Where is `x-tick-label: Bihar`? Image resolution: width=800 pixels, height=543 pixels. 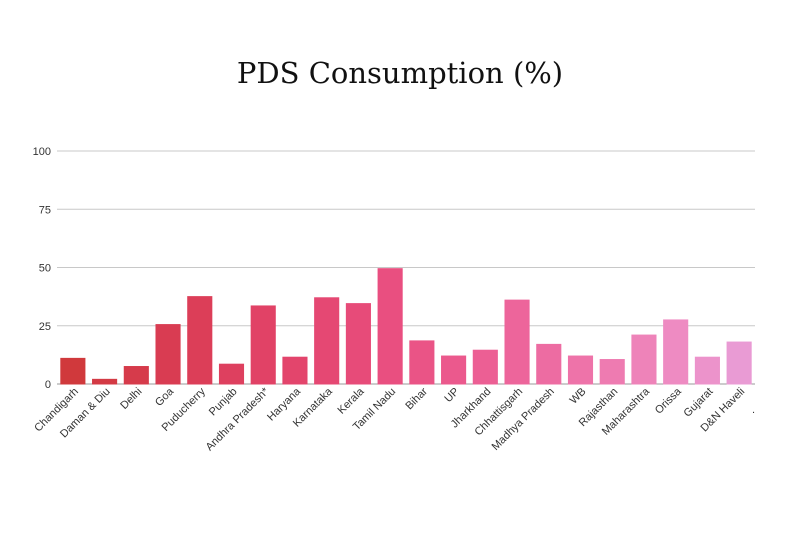
x-tick-label: Bihar is located at coordinates (416, 398).